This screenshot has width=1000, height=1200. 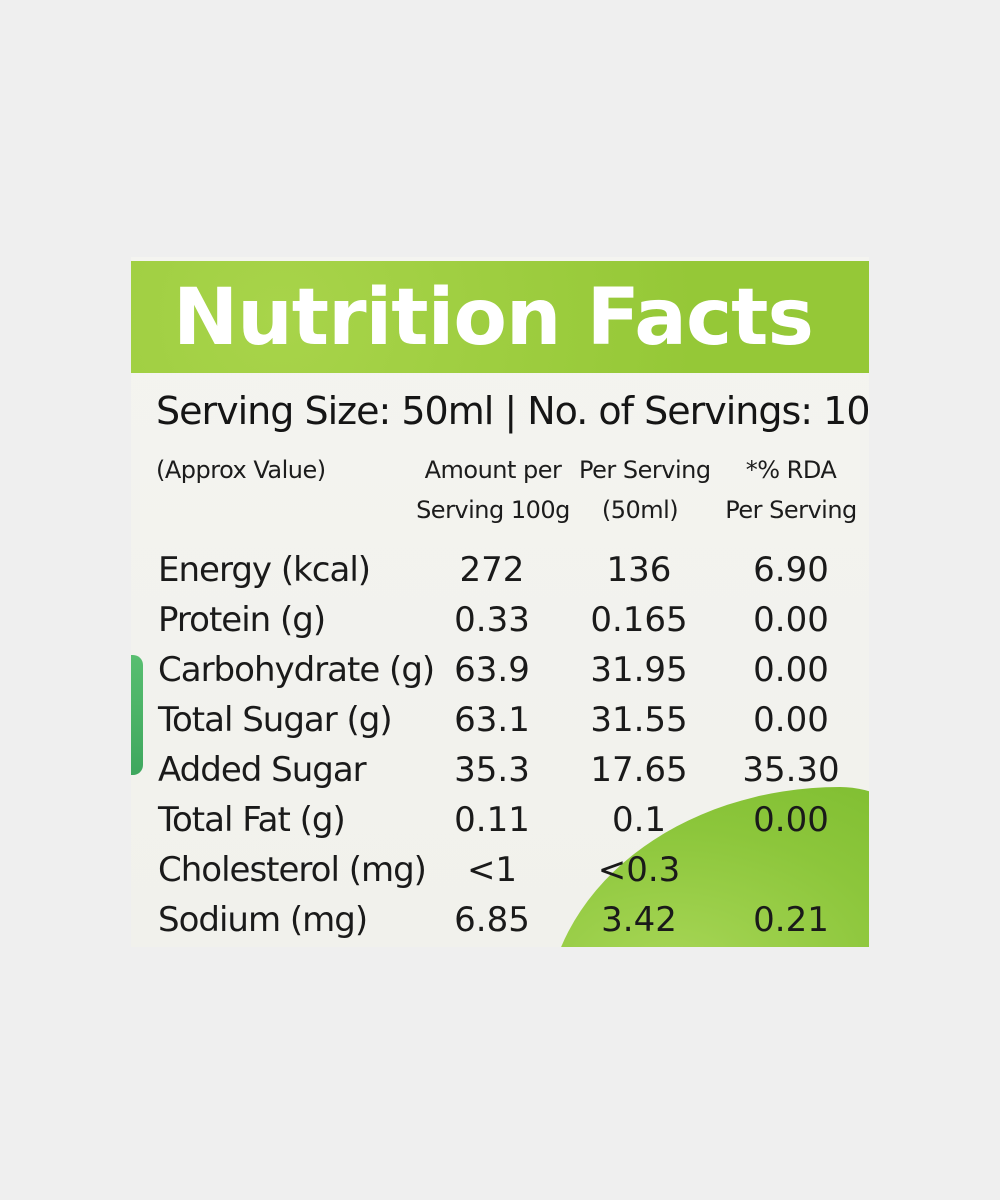 What do you see at coordinates (296, 670) in the screenshot?
I see `nutrient-name: Carbohydrate (g)` at bounding box center [296, 670].